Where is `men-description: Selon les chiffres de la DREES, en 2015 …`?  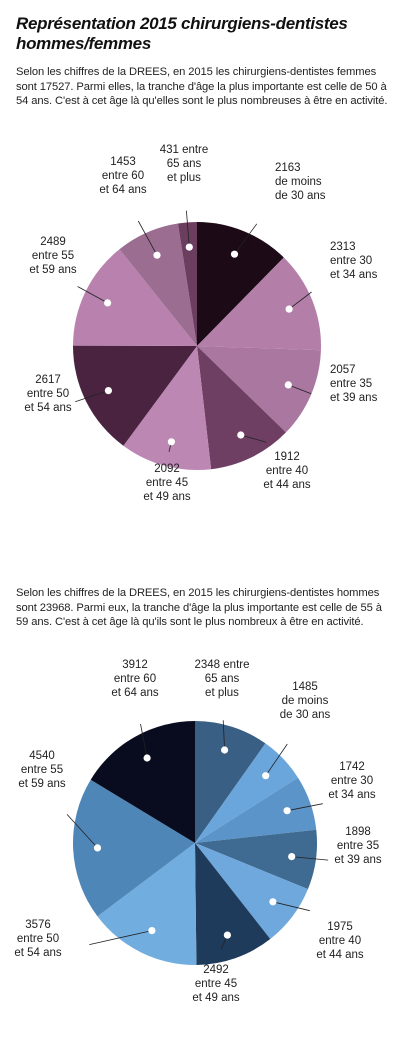 men-description: Selon les chiffres de la DREES, en 2015 … is located at coordinates (199, 608).